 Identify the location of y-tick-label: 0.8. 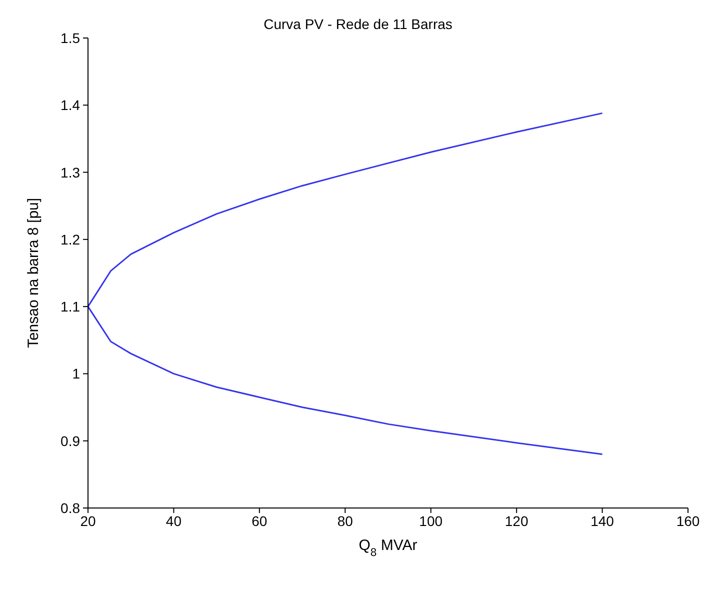
(70, 508).